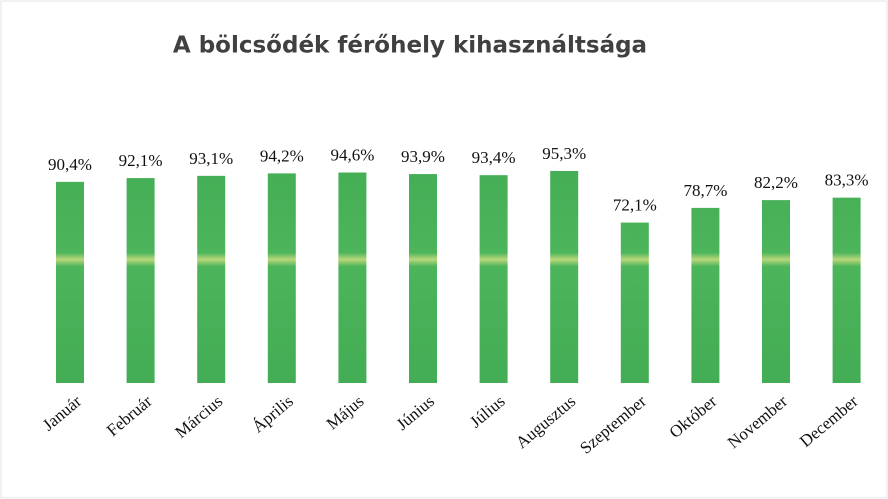 Image resolution: width=888 pixels, height=499 pixels. I want to click on value-label: 93,1%, so click(211, 158).